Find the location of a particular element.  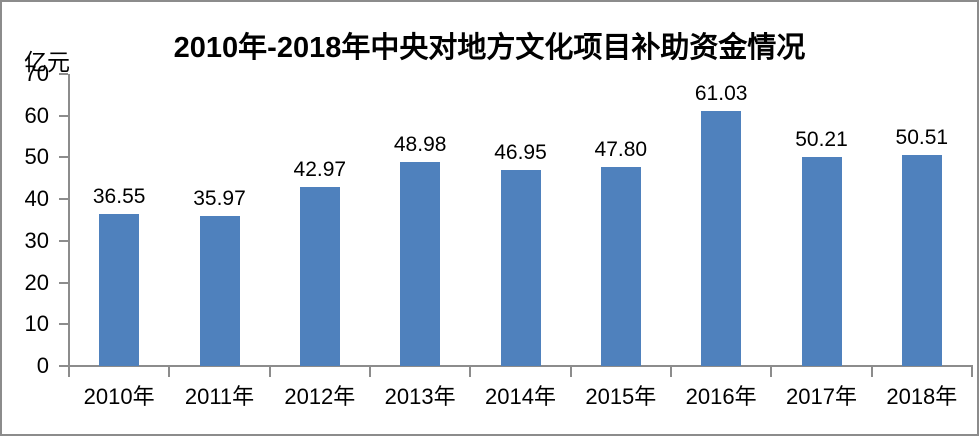

bar-2010年 is located at coordinates (119, 289).